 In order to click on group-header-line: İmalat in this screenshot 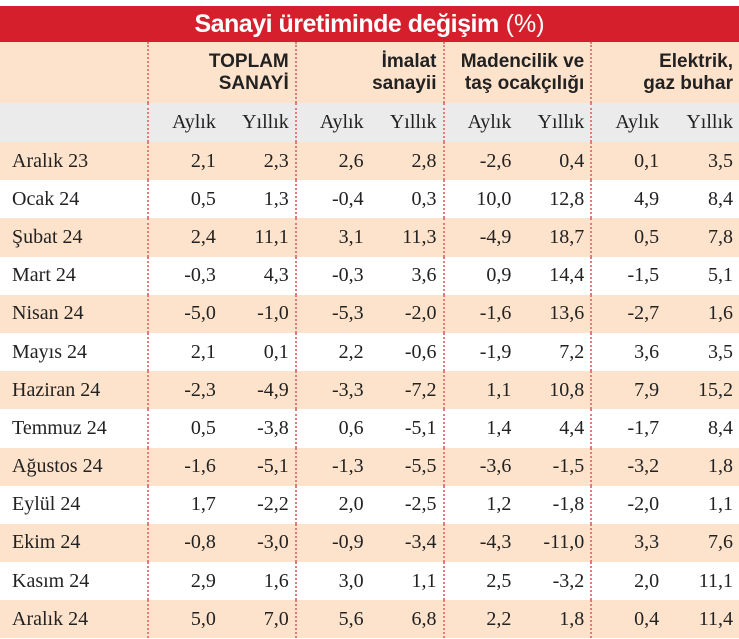, I will do `click(409, 61)`.